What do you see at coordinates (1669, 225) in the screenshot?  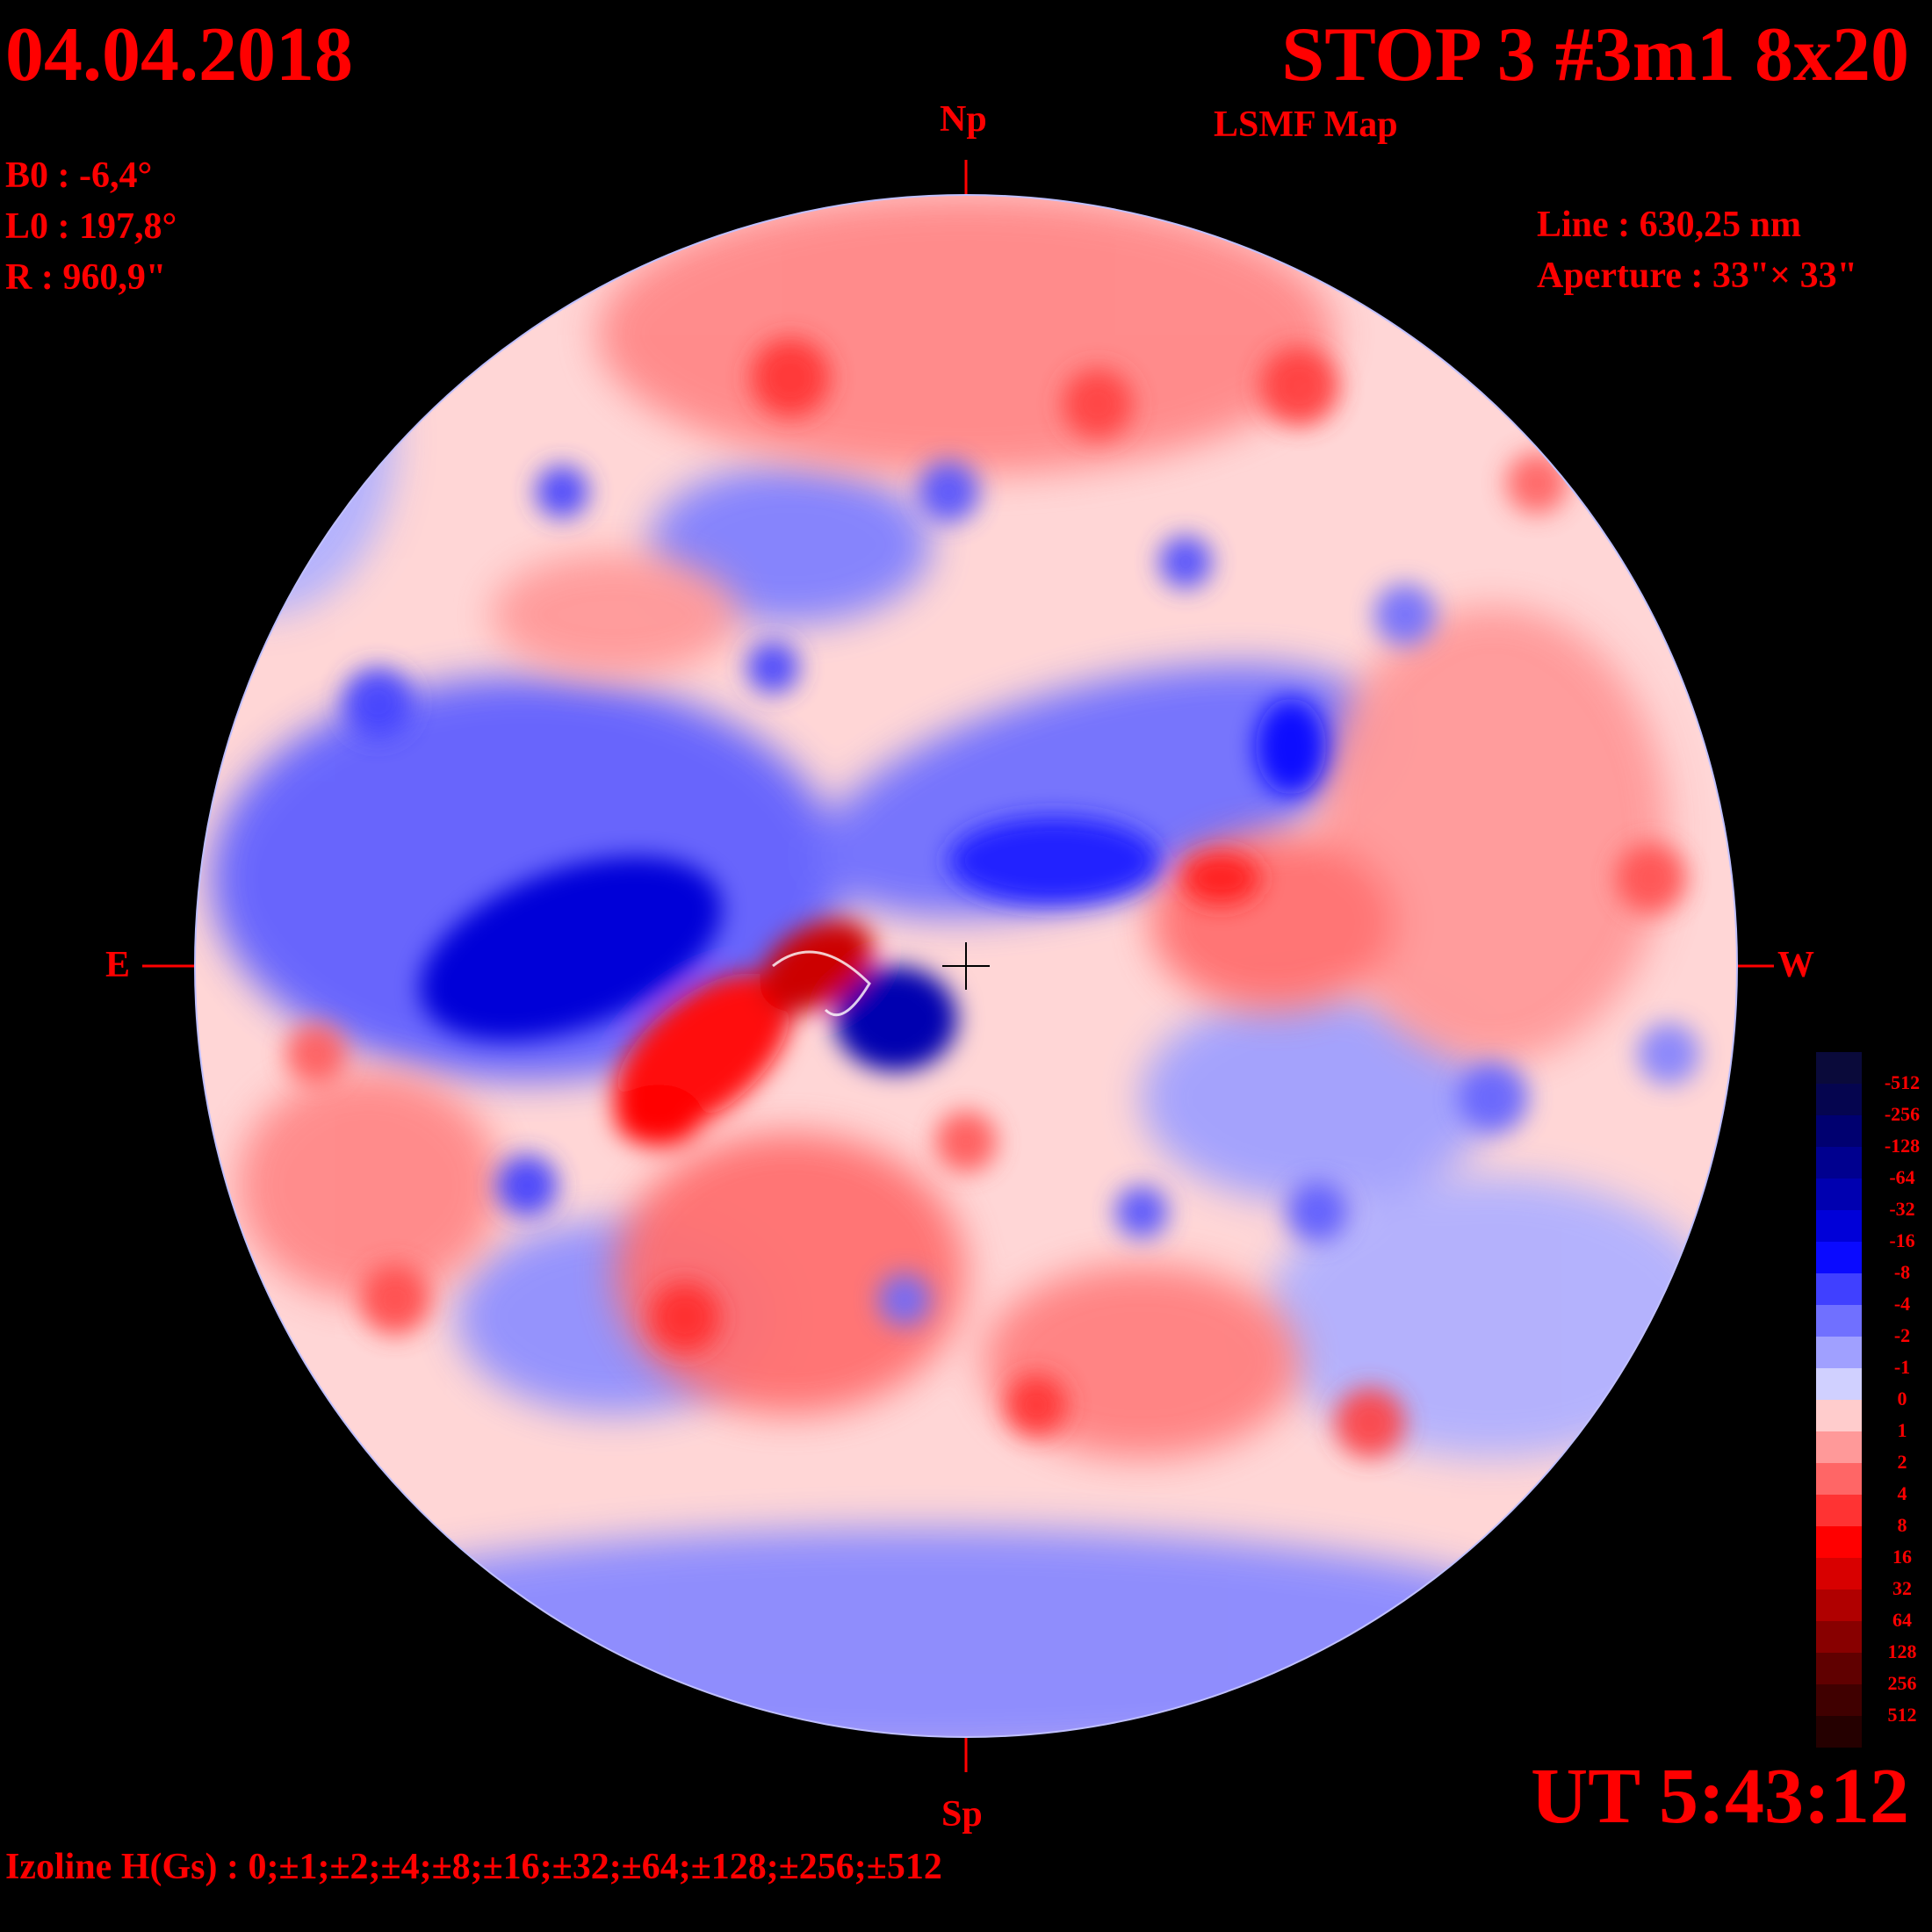 I see `spectral-line: Line : 630,25 nm` at bounding box center [1669, 225].